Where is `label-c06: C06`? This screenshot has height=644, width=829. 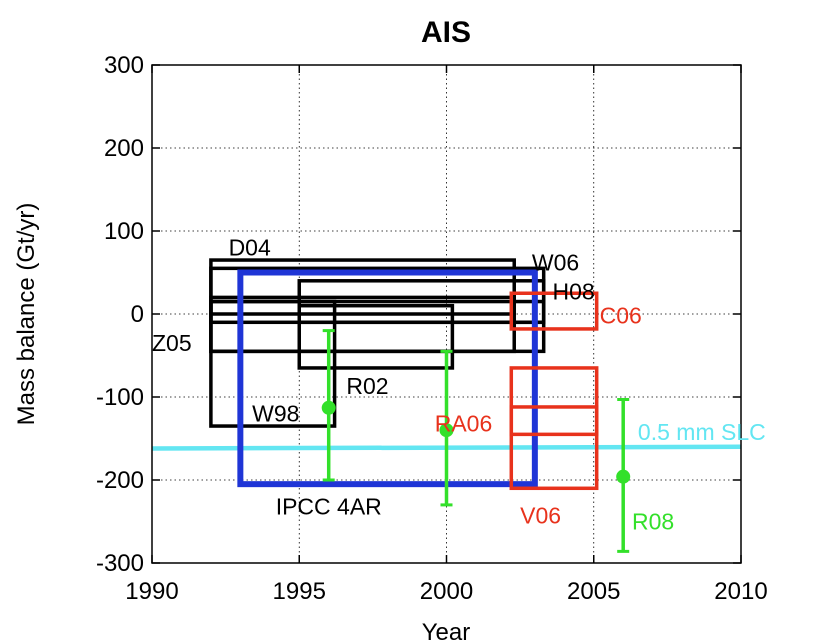
label-c06: C06 is located at coordinates (621, 316).